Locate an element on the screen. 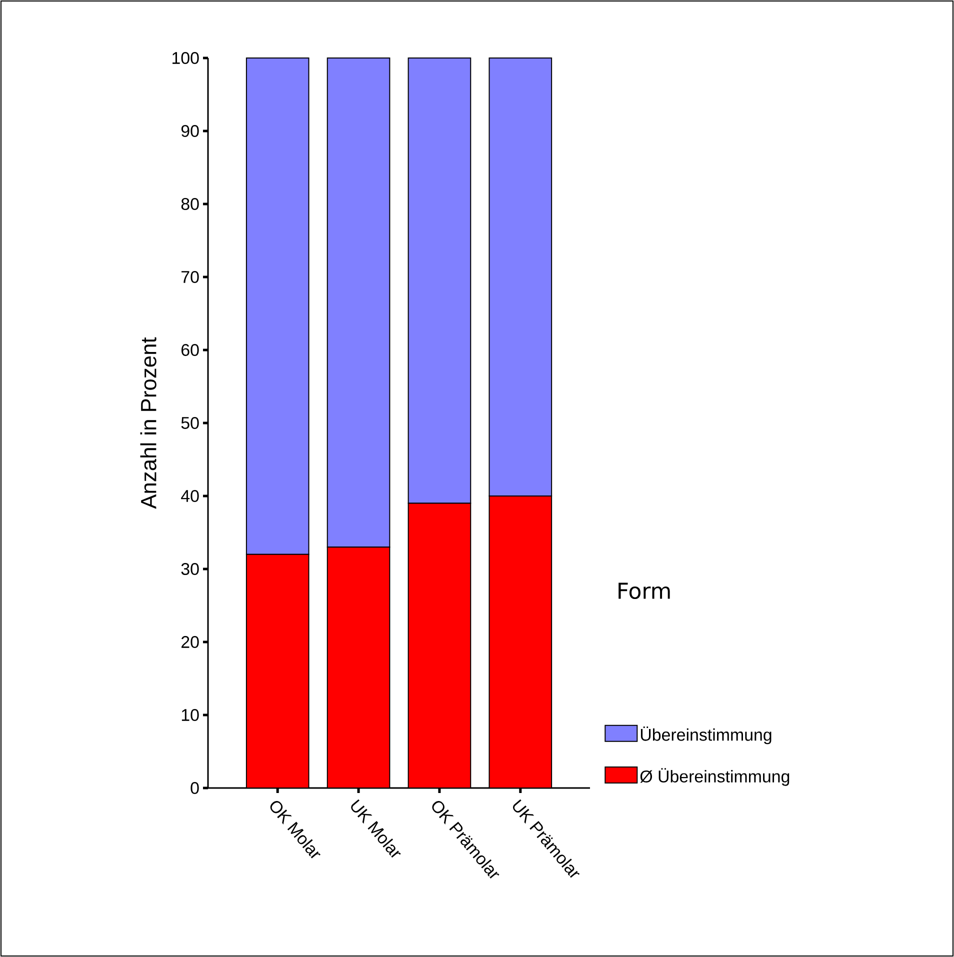  y-tick-label: 90 is located at coordinates (190, 130).